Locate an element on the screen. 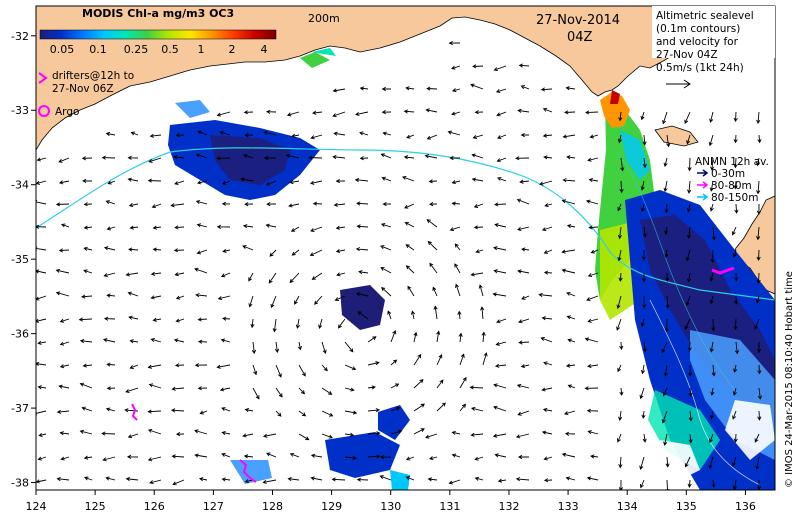 This screenshot has width=800, height=520. colorbar-tick-label: 0.1 is located at coordinates (98, 49).